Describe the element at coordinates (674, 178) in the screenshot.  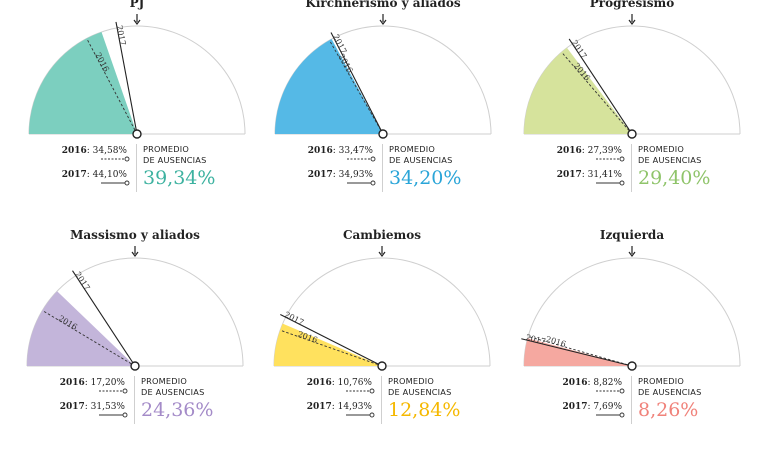
I see `average-value: 29,40%` at that location.